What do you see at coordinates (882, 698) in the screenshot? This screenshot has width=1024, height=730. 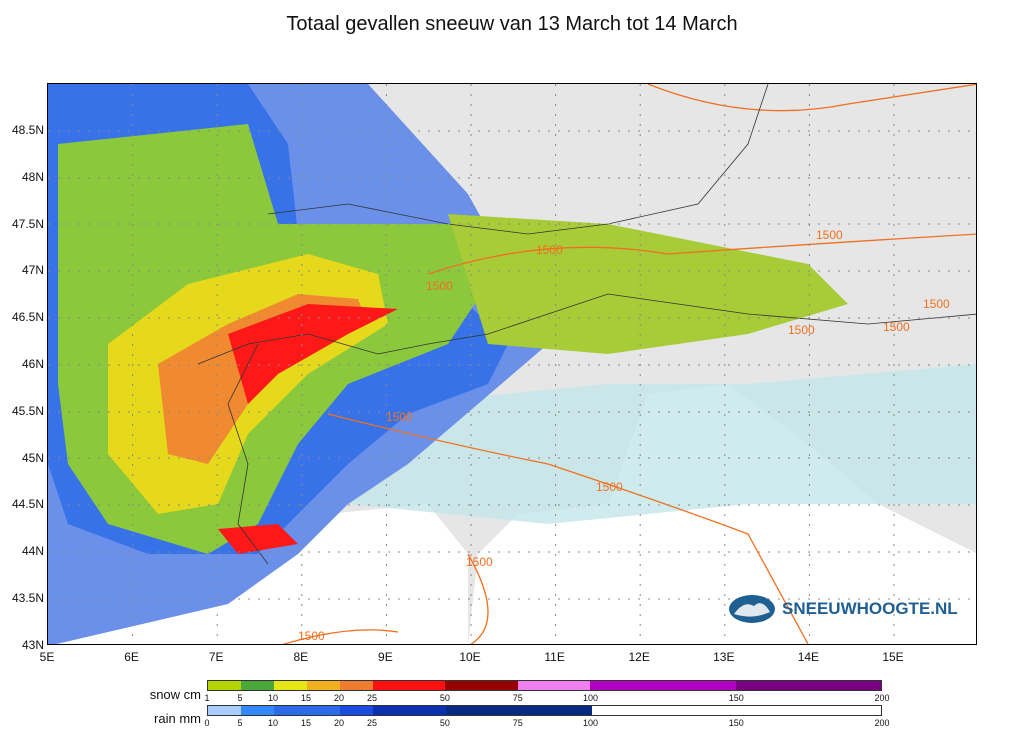 I see `snow-legend-tick: 200` at bounding box center [882, 698].